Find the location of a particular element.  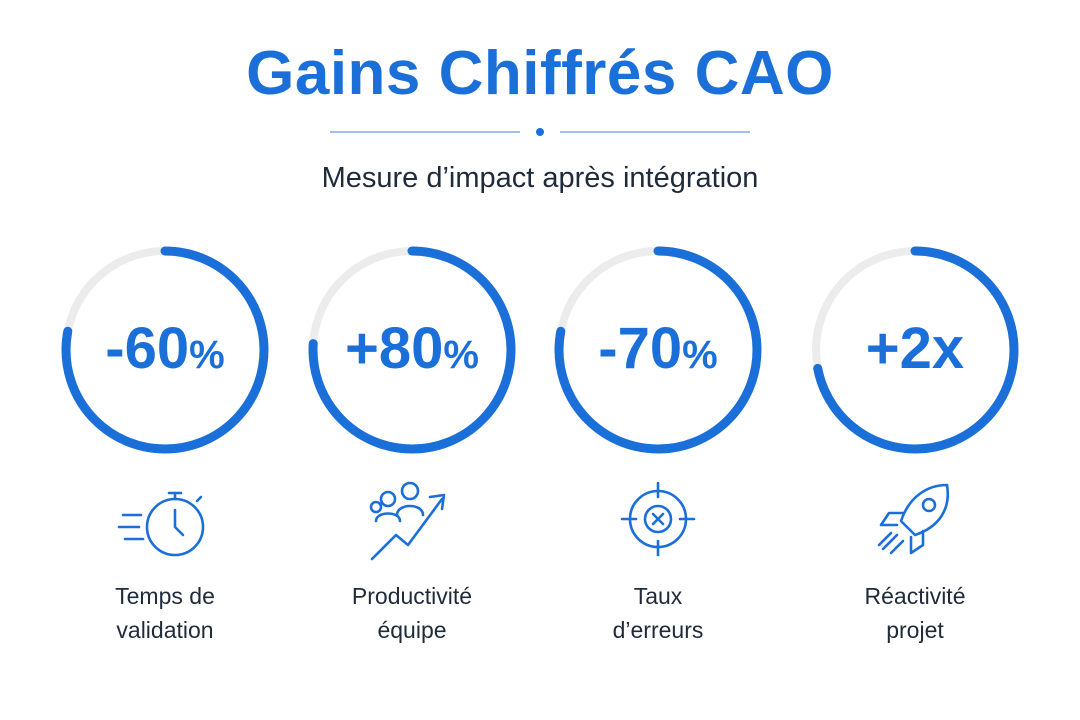

target-icon is located at coordinates (658, 519).